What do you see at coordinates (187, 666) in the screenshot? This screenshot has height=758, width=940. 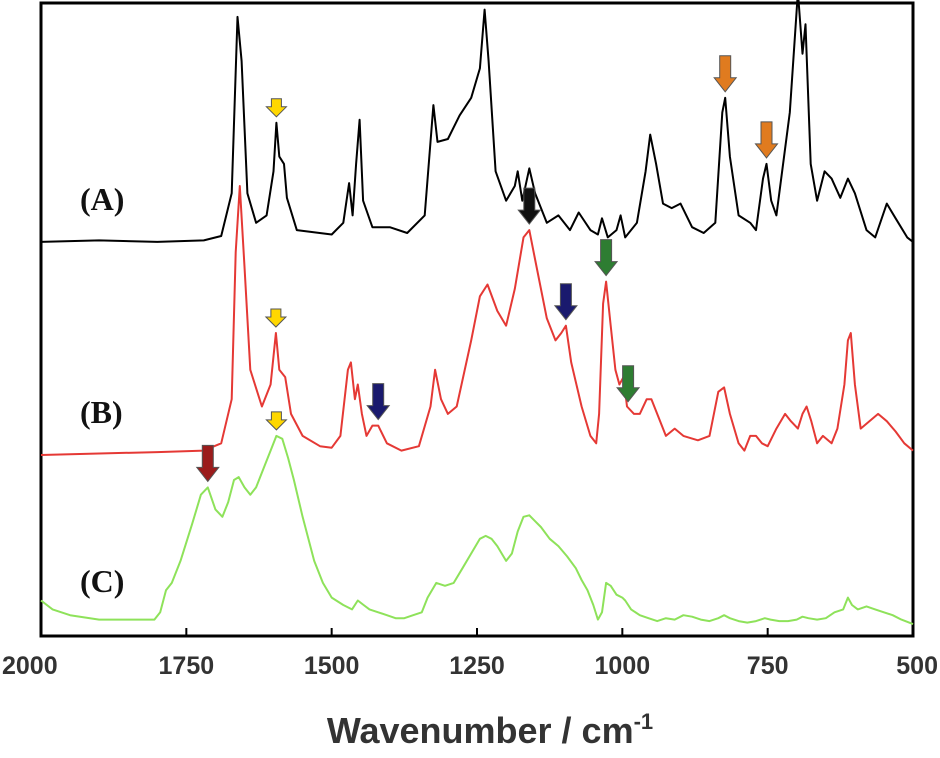 I see `x-tick-label: 1750` at bounding box center [187, 666].